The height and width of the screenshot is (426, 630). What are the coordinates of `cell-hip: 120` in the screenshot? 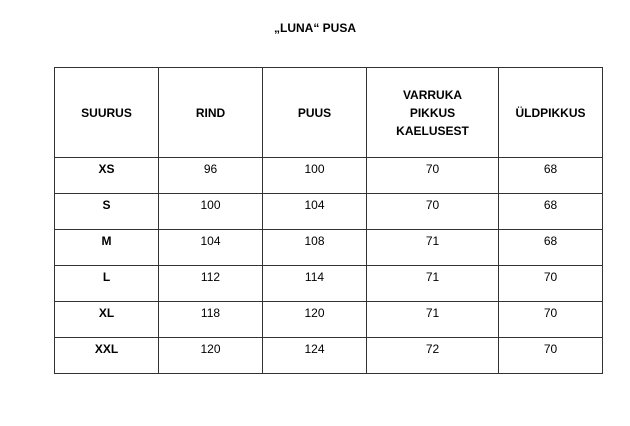 It's located at (314, 319).